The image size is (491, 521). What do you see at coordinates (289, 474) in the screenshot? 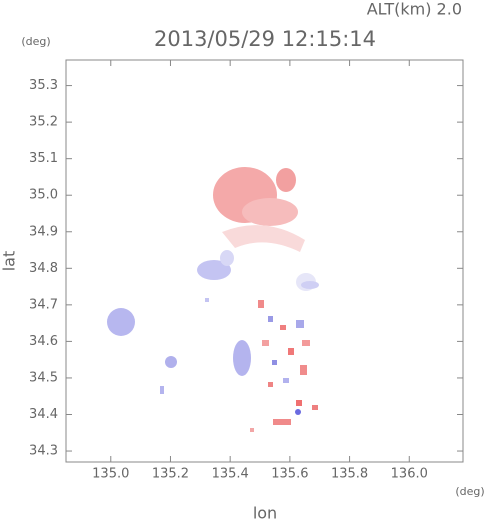
I see `x-tick-label: 135.6` at bounding box center [289, 474].